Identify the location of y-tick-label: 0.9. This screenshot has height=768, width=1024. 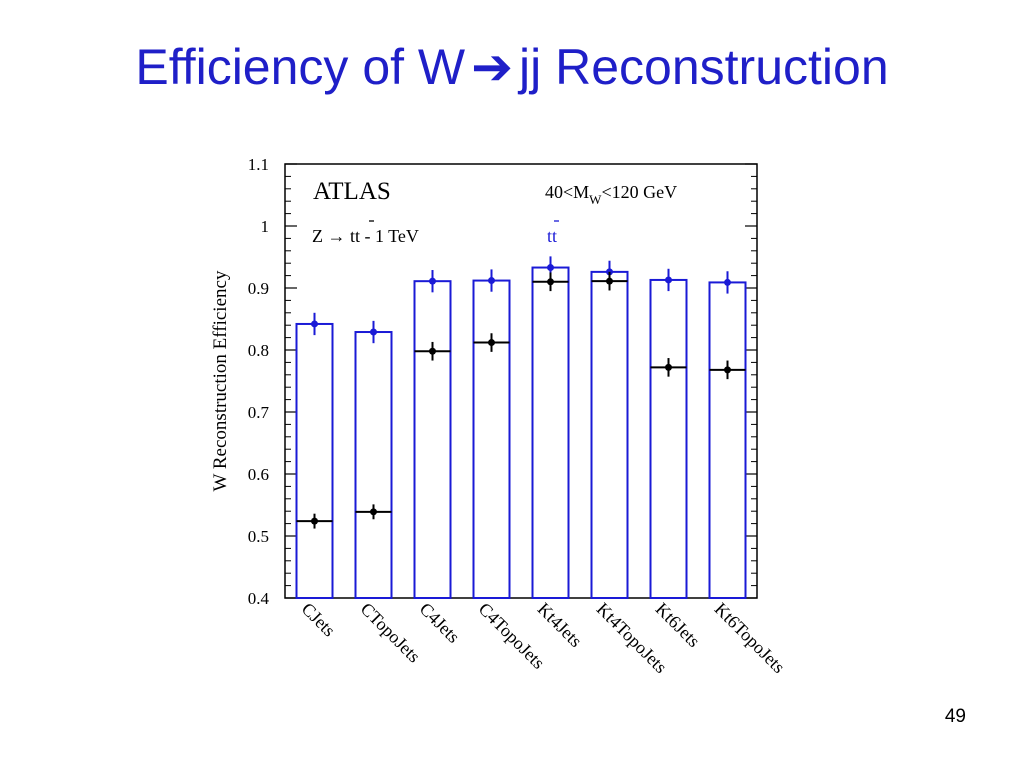
(258, 288).